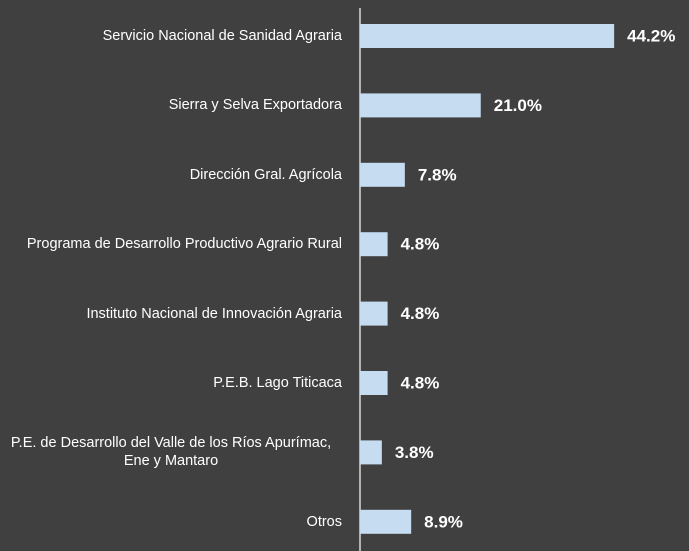 The image size is (689, 551). Describe the element at coordinates (255, 105) in the screenshot. I see `category-label: Sierra y Selva Exportadora` at that location.